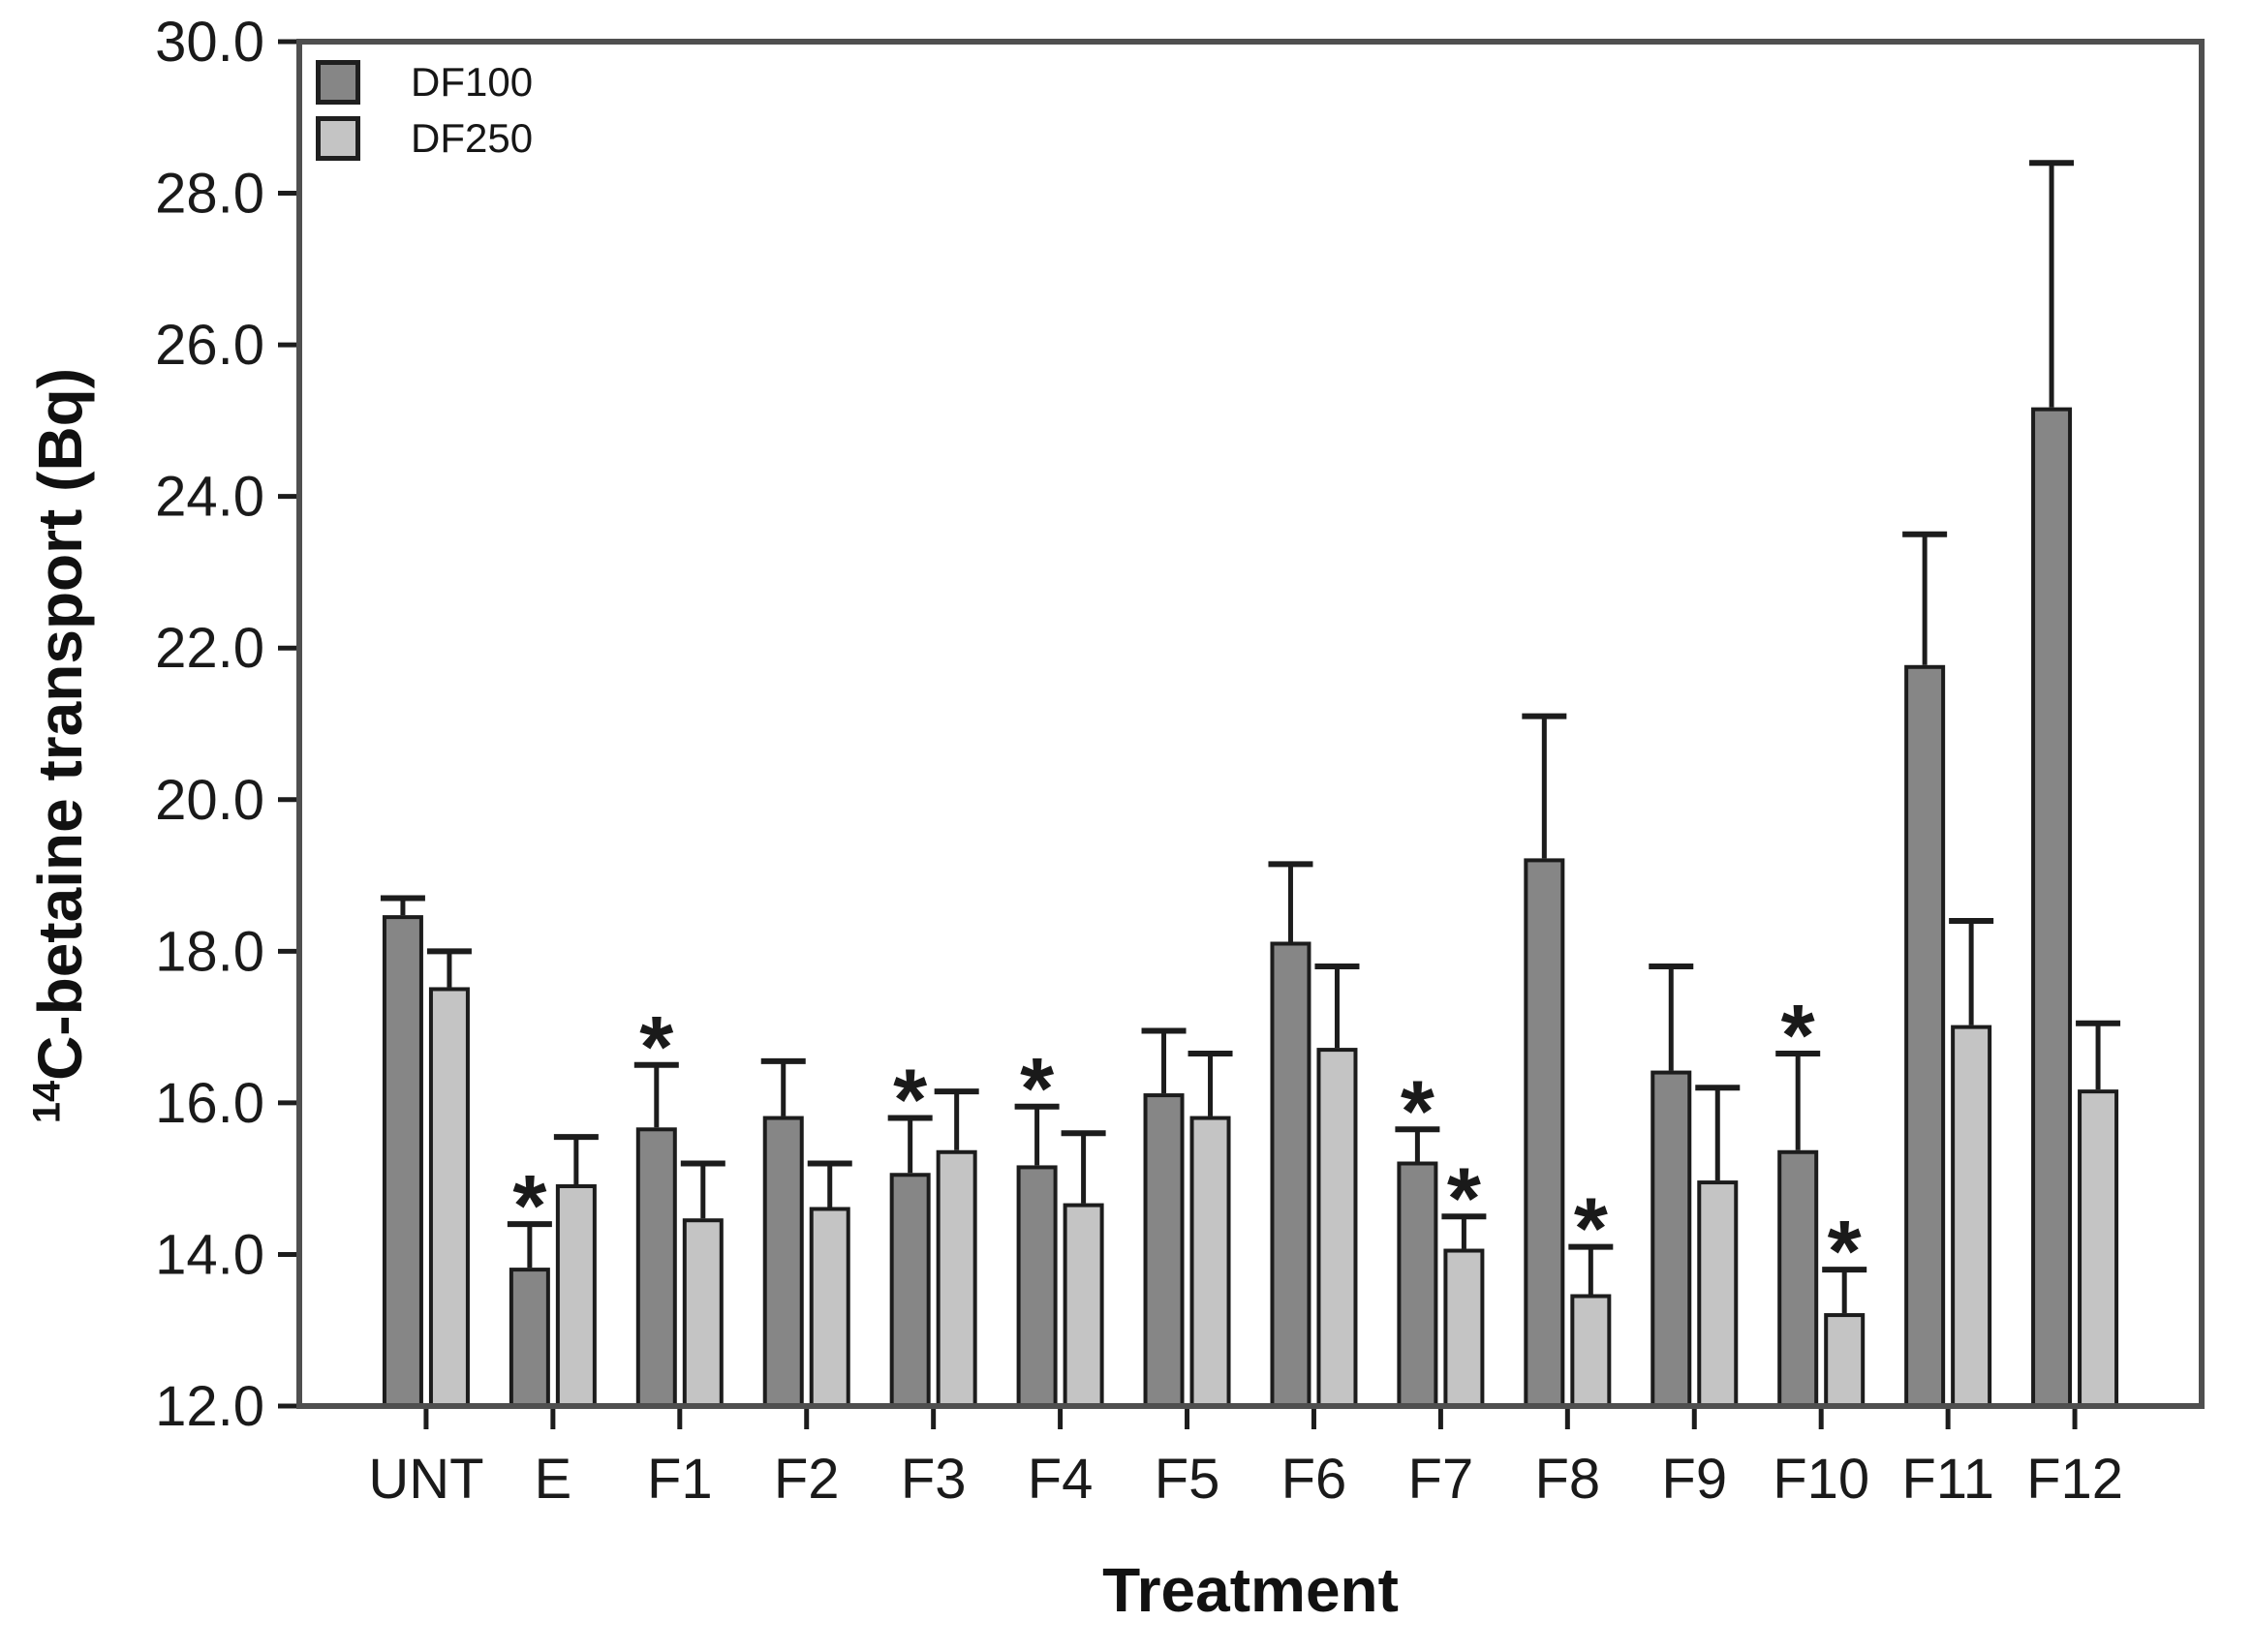 The width and height of the screenshot is (2252, 1652). Describe the element at coordinates (1037, 1089) in the screenshot. I see `significance-marker-df100-f4: *` at that location.